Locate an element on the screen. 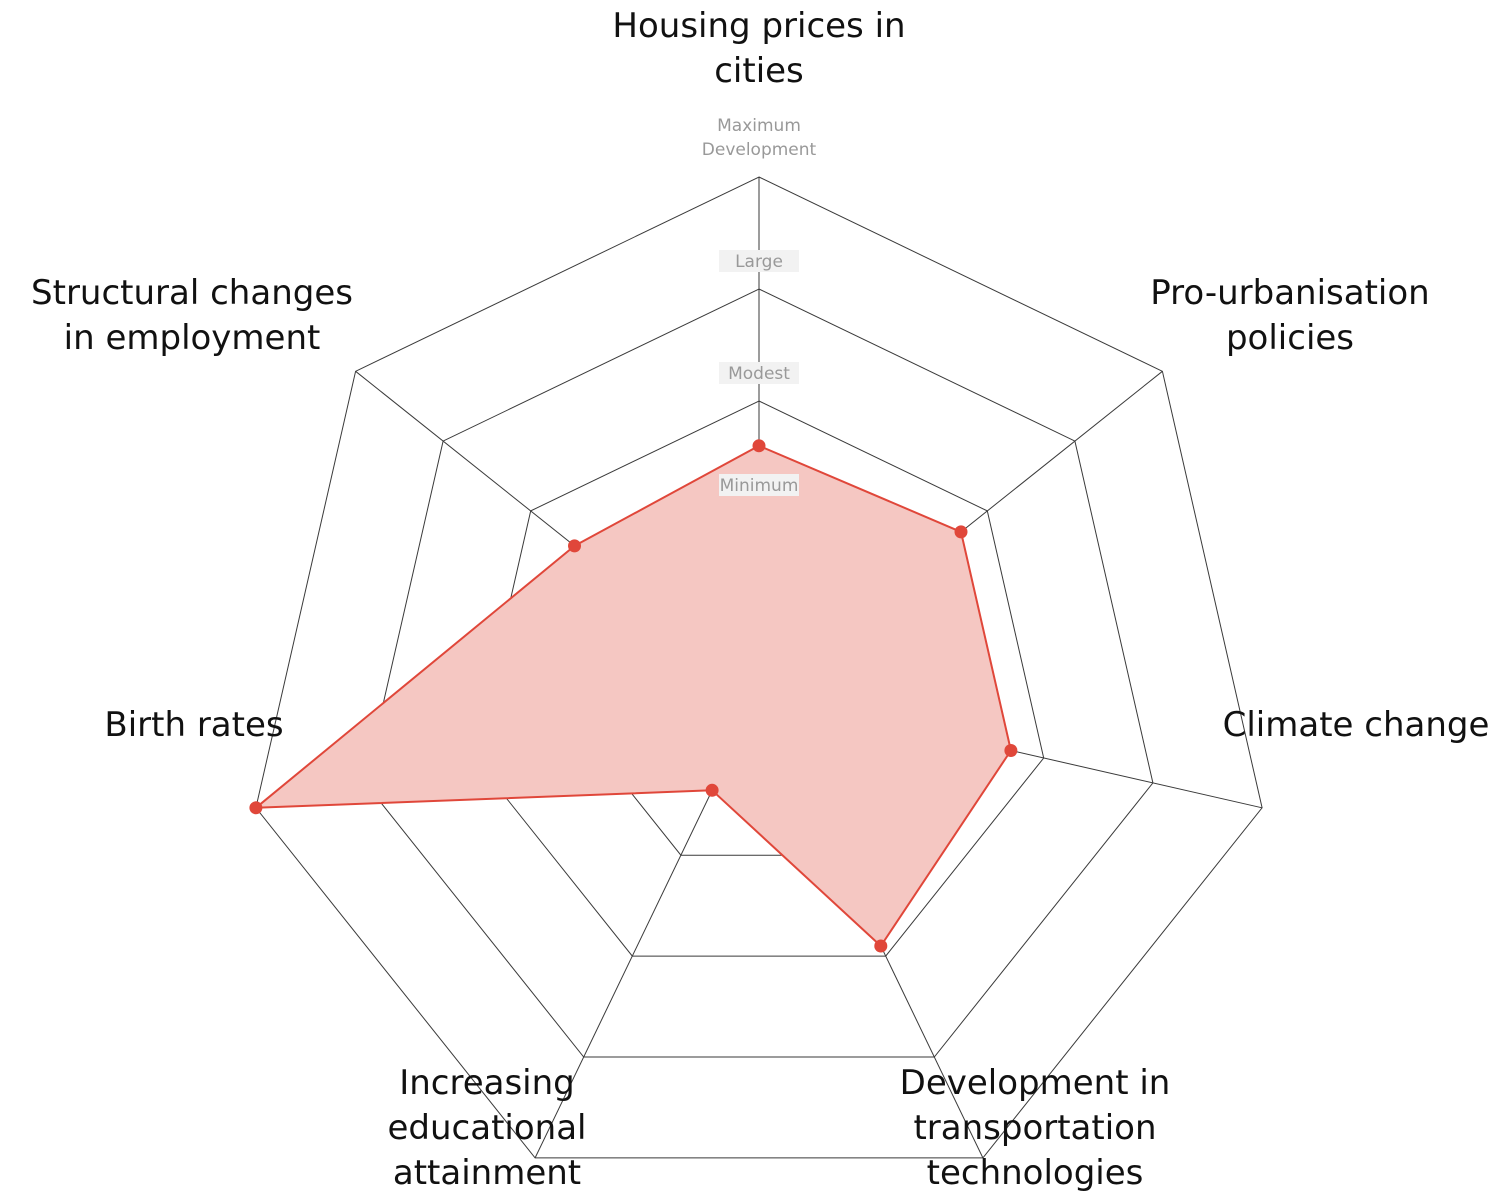  level-label-line: Minimum is located at coordinates (759, 486).